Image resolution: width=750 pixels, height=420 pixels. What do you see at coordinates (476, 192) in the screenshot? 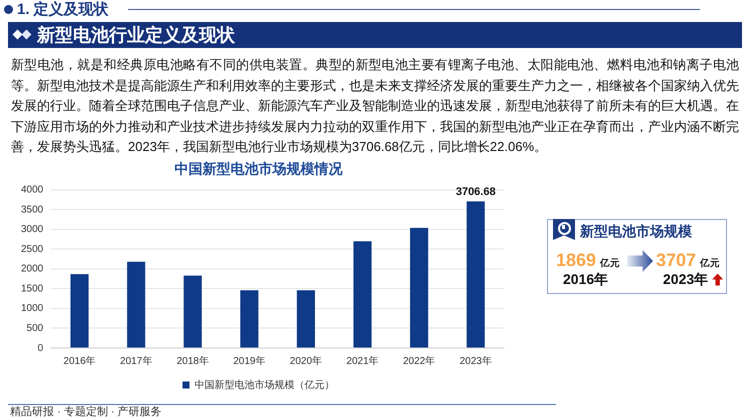
I see `data-label: 3706.68` at bounding box center [476, 192].